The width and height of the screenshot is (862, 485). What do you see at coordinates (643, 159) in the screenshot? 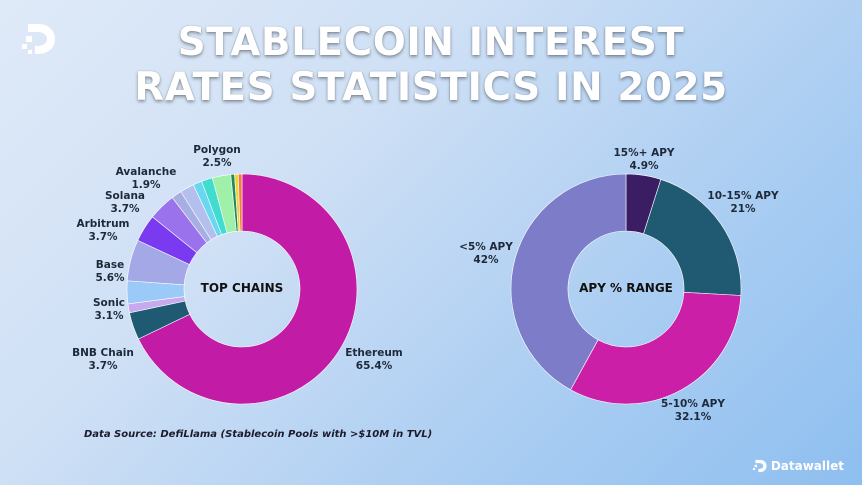
I see `apy-range-label-15-apy: 15%+ APY 4.9%` at bounding box center [643, 159].